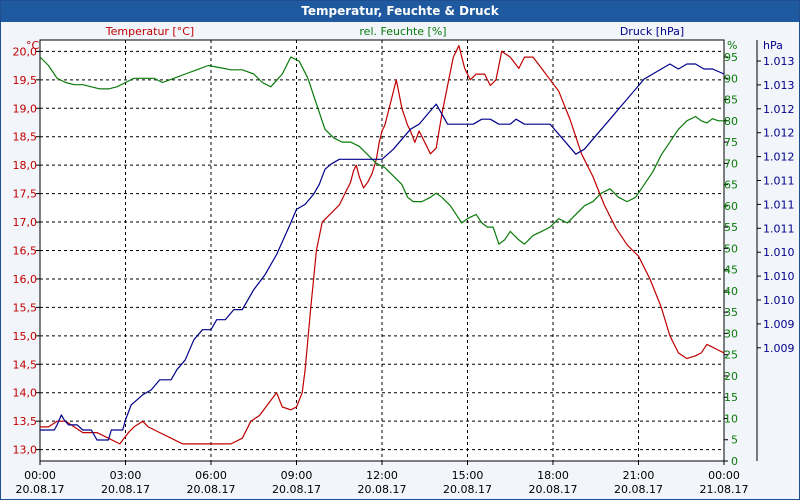 This screenshot has height=500, width=800. I want to click on temp-tick-label: 16,0, so click(25, 279).